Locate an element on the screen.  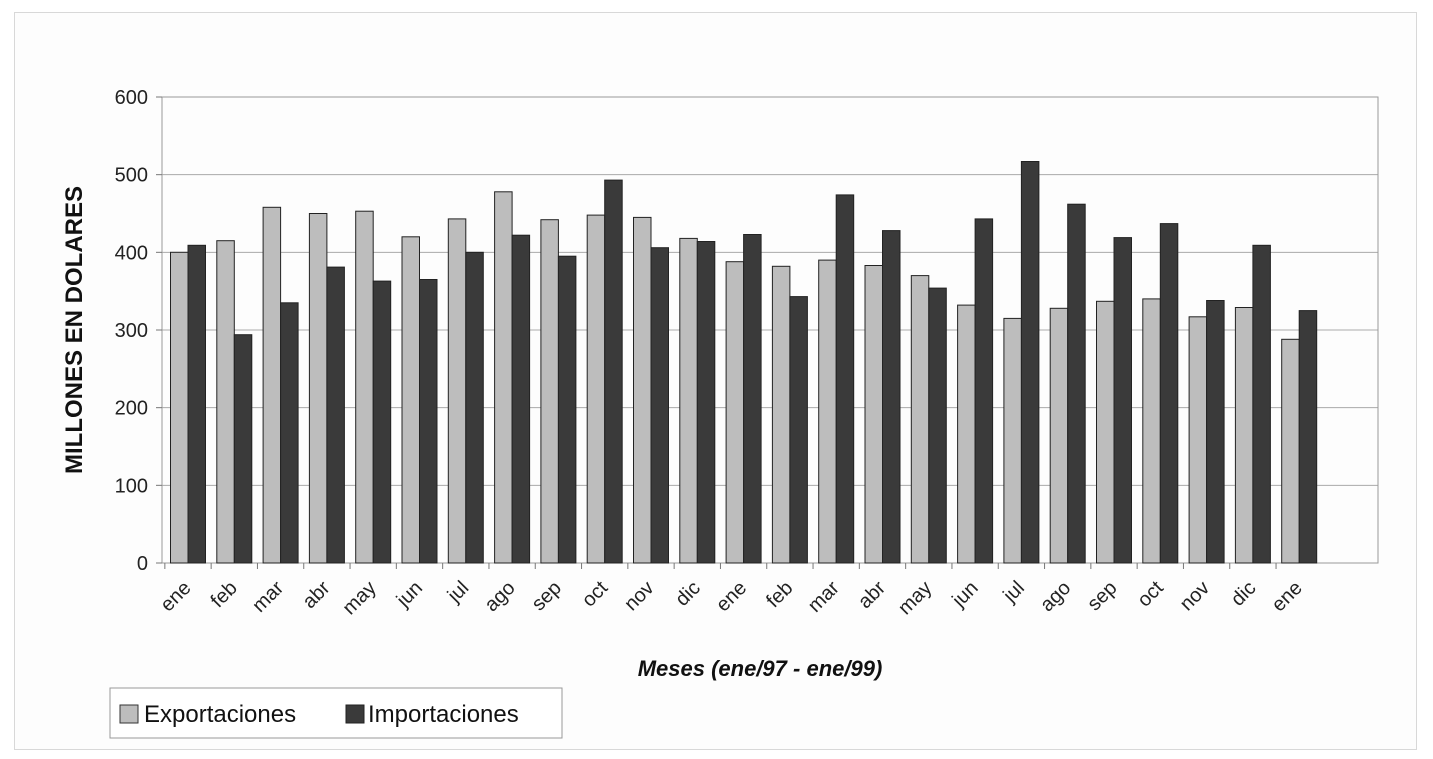
y-tick-label: 100 is located at coordinates (131, 486).